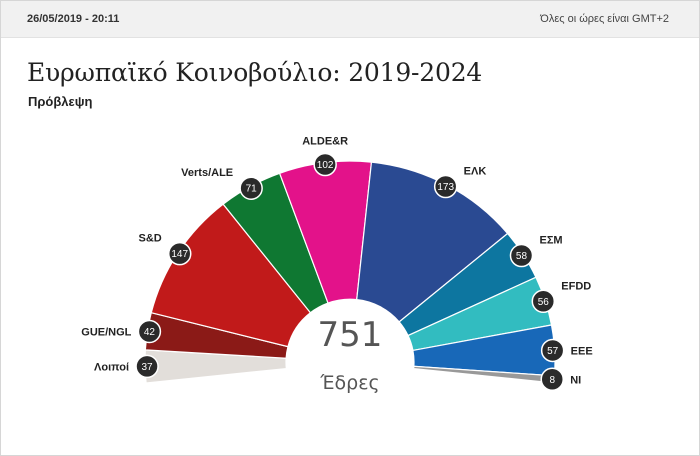  Describe the element at coordinates (432, 242) in the screenshot. I see `seat-segment-ελκ` at that location.